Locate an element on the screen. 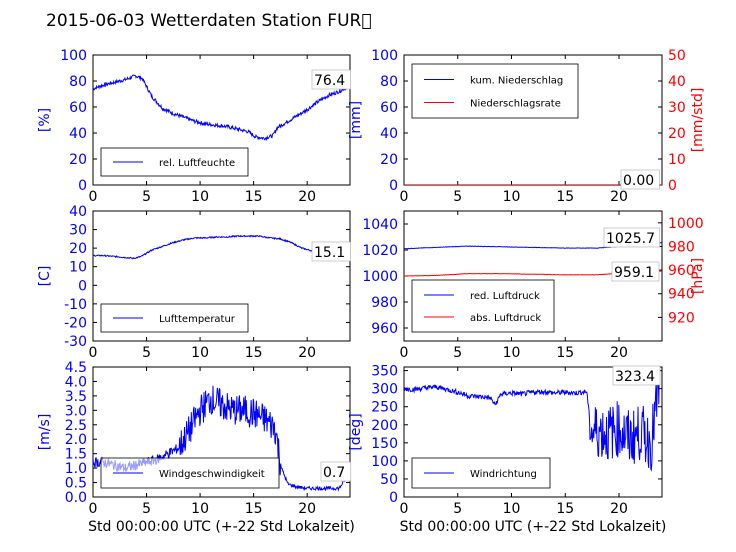  y-tick-label: 4.5 is located at coordinates (76, 368).